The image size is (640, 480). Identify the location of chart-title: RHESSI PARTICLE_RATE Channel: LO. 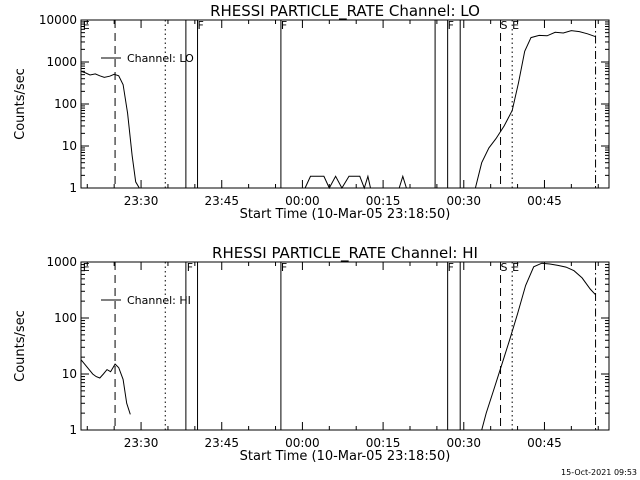
(345, 11).